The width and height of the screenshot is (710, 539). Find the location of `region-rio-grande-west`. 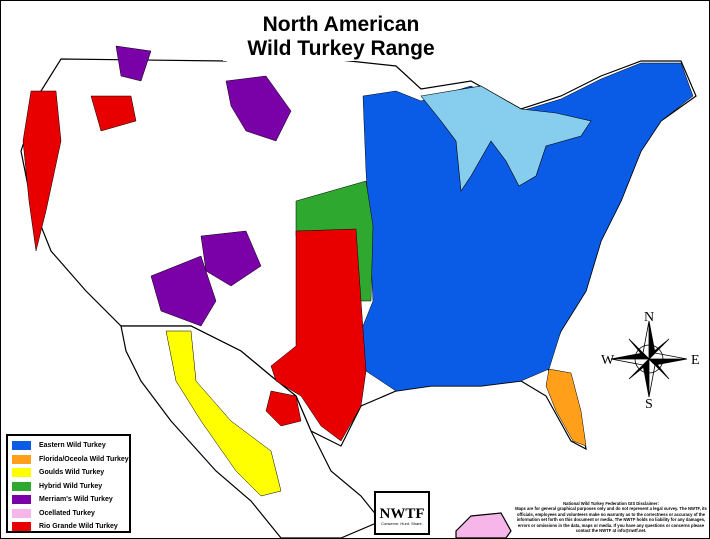

region-rio-grande-west is located at coordinates (42, 171).